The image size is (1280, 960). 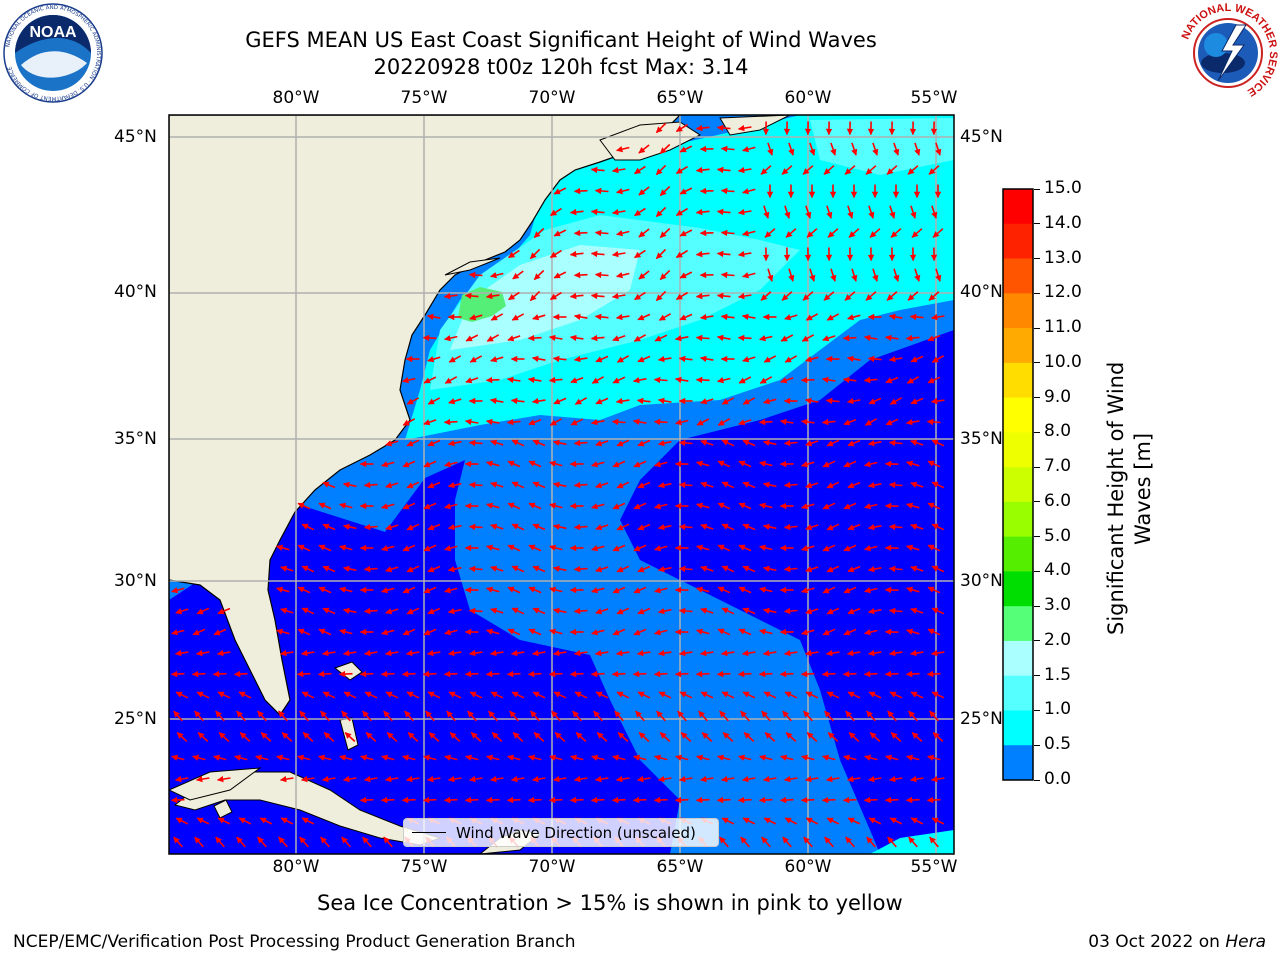 What do you see at coordinates (1037, 467) in the screenshot?
I see `colorbar-tick-mark` at bounding box center [1037, 467].